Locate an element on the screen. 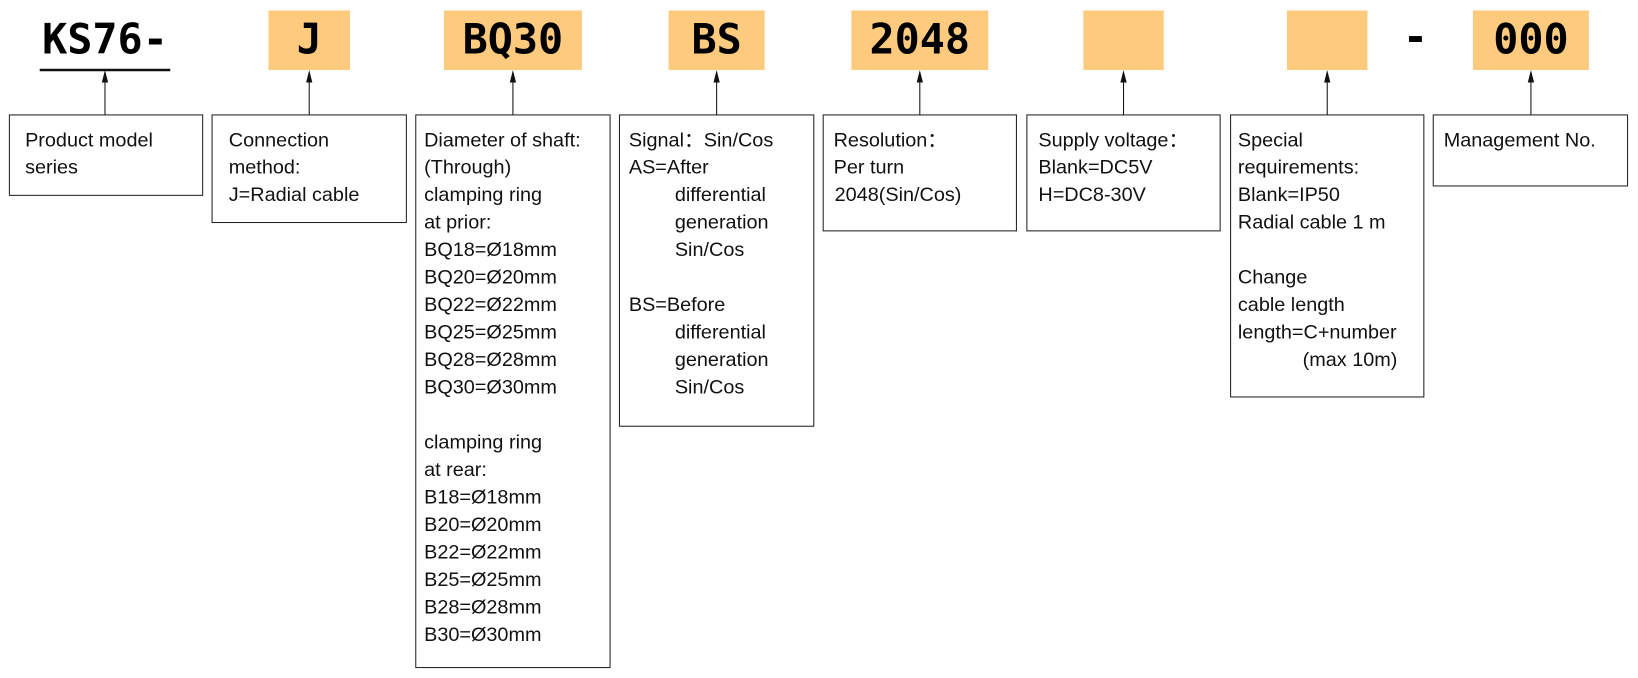 The image size is (1638, 678). description-line: at prior: is located at coordinates (457, 223).